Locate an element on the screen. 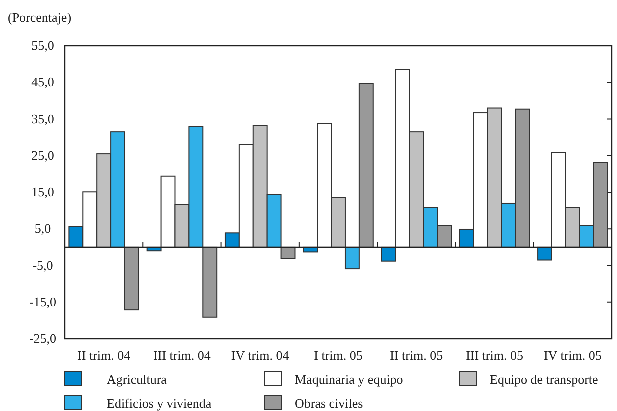  y-tick-label: 25,0 is located at coordinates (43, 155).